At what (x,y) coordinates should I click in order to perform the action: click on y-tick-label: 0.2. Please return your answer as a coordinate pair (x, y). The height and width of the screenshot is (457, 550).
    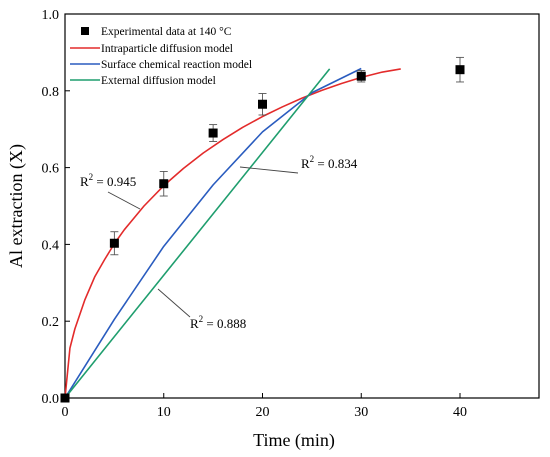
    Looking at the image, I should click on (51, 322).